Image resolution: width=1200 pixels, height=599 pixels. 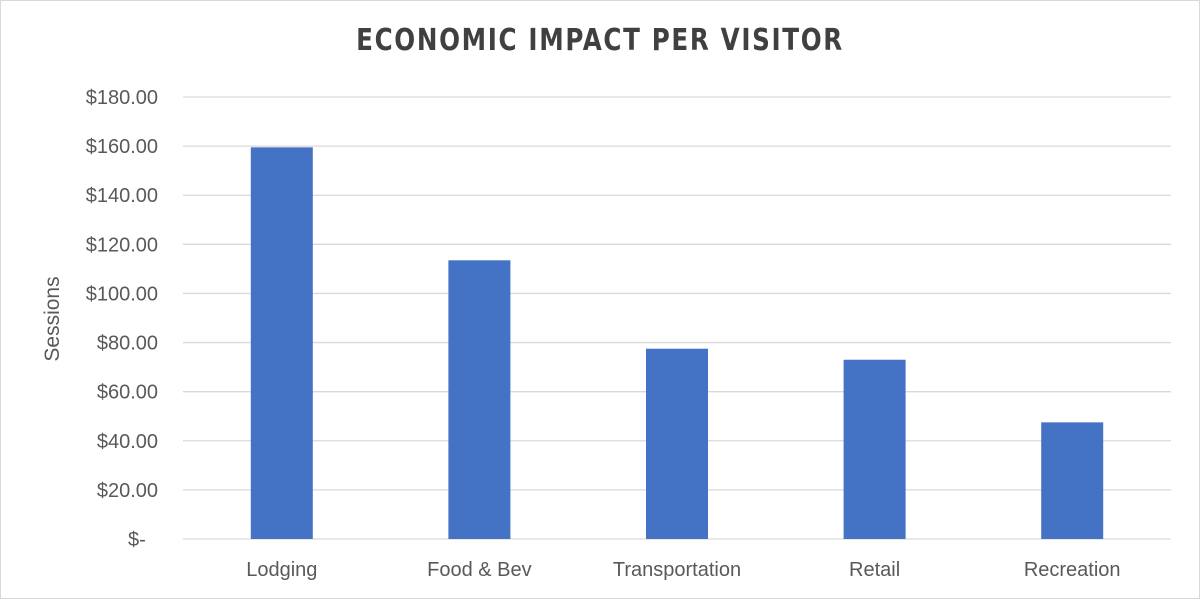 What do you see at coordinates (1072, 570) in the screenshot?
I see `x-category-label: Recreation` at bounding box center [1072, 570].